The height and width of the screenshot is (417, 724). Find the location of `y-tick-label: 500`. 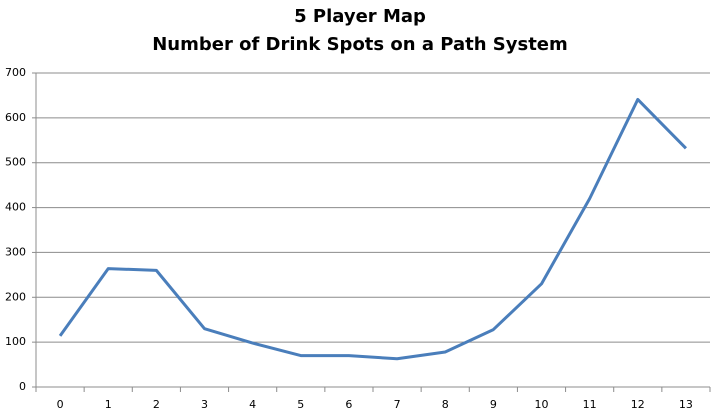

y-tick-label: 500 is located at coordinates (15, 162).